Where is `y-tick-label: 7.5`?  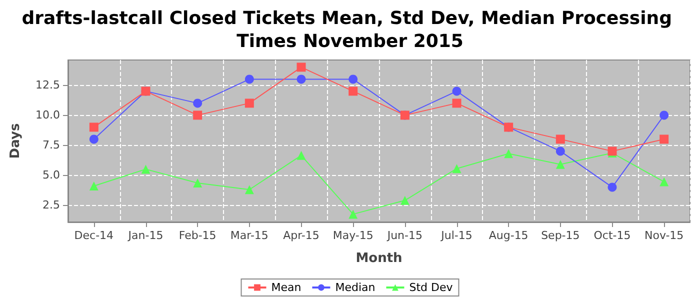 y-tick-label: 7.5 is located at coordinates (51, 145).